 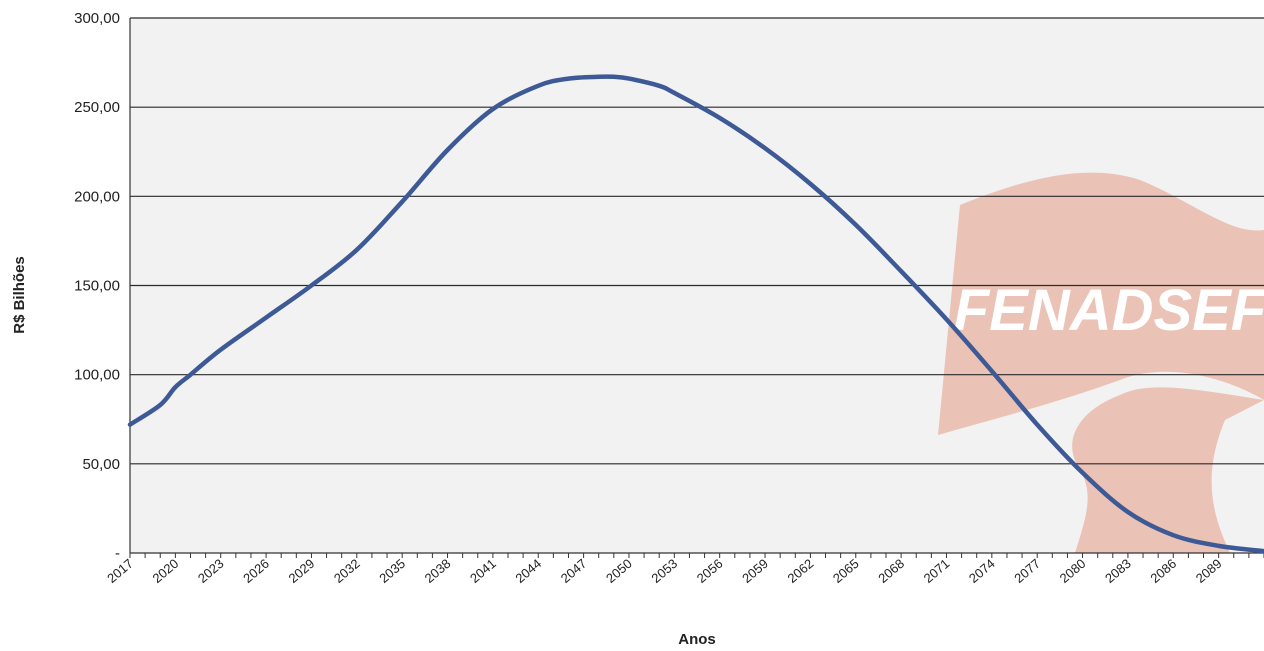 I want to click on x-tick-label: 2047, so click(x=574, y=571).